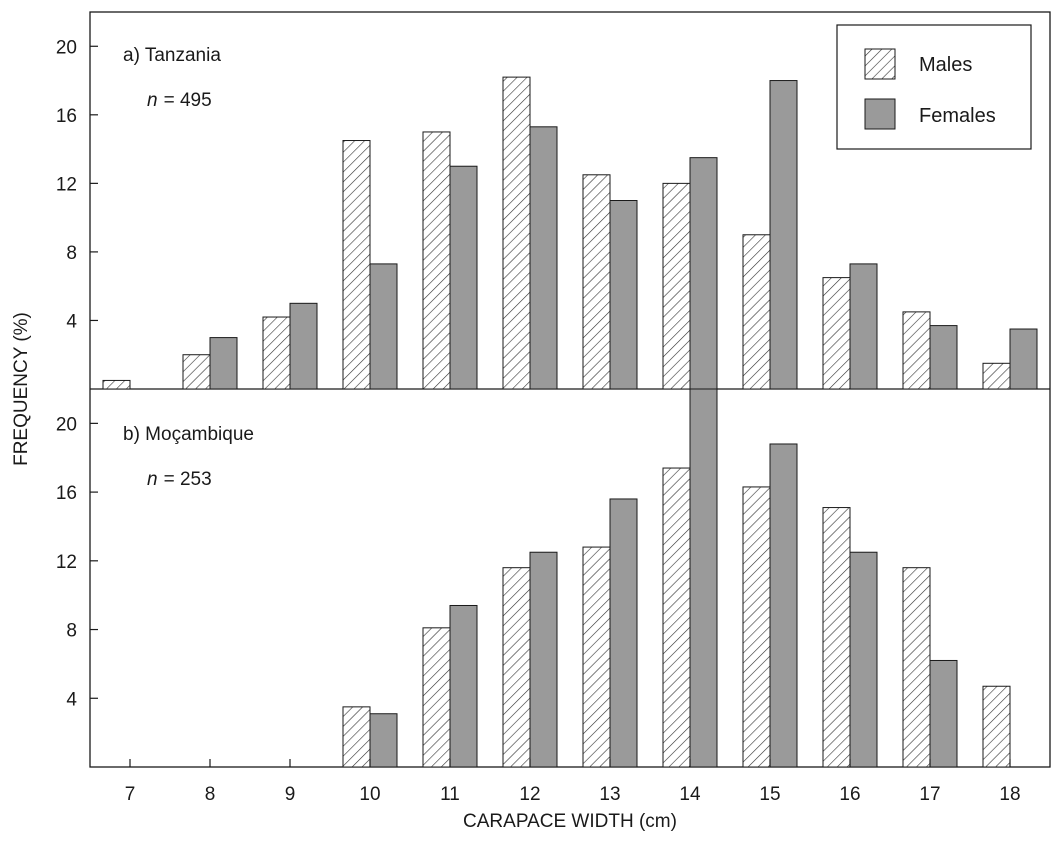 The width and height of the screenshot is (1053, 841). What do you see at coordinates (609, 794) in the screenshot?
I see `x-tick-label: 13` at bounding box center [609, 794].